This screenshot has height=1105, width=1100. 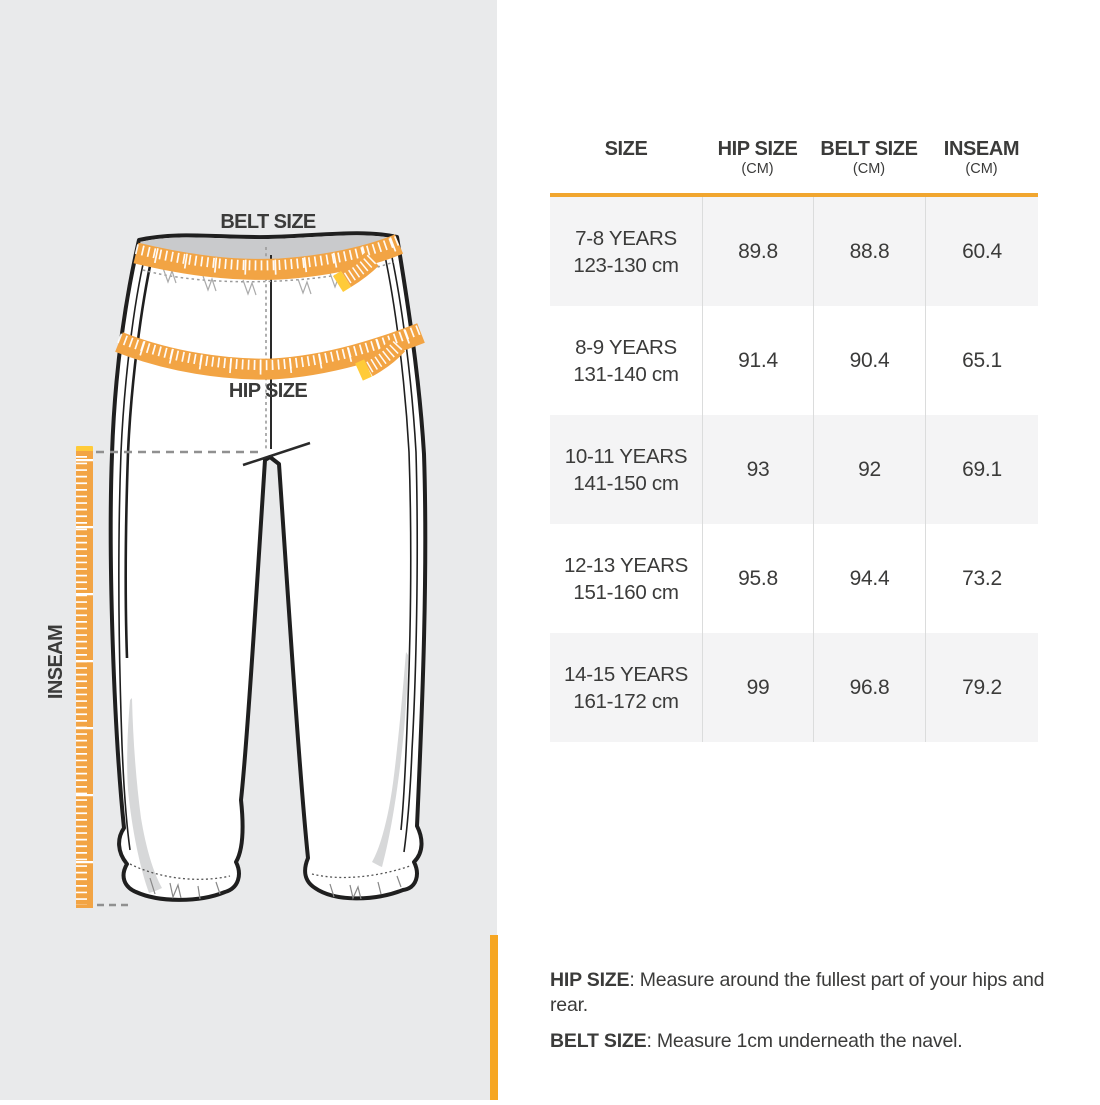 I want to click on header-belt-size: BELT SIZE (CM), so click(x=869, y=162).